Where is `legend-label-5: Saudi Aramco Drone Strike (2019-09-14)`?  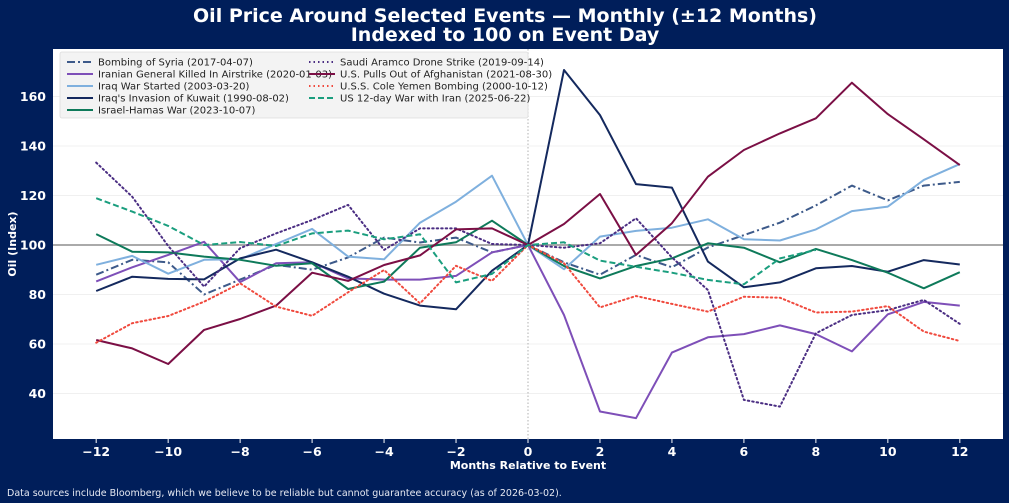 legend-label-5: Saudi Aramco Drone Strike (2019-09-14) is located at coordinates (442, 63).